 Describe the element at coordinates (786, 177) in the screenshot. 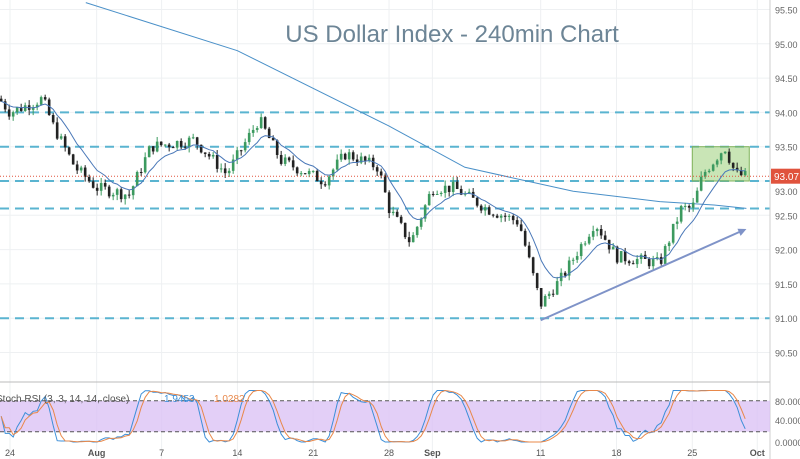

I see `last-price-label: 93.07` at that location.